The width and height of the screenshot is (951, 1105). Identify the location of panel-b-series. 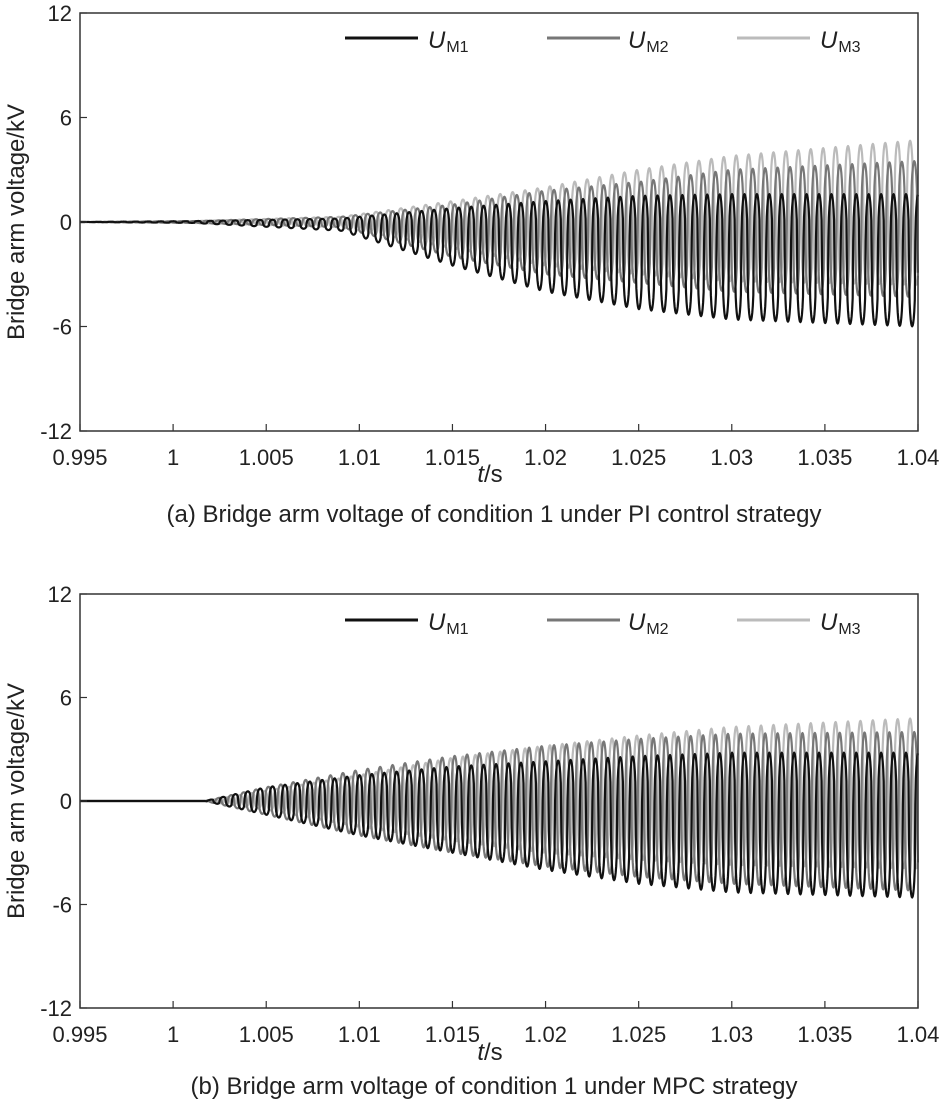
(499, 808).